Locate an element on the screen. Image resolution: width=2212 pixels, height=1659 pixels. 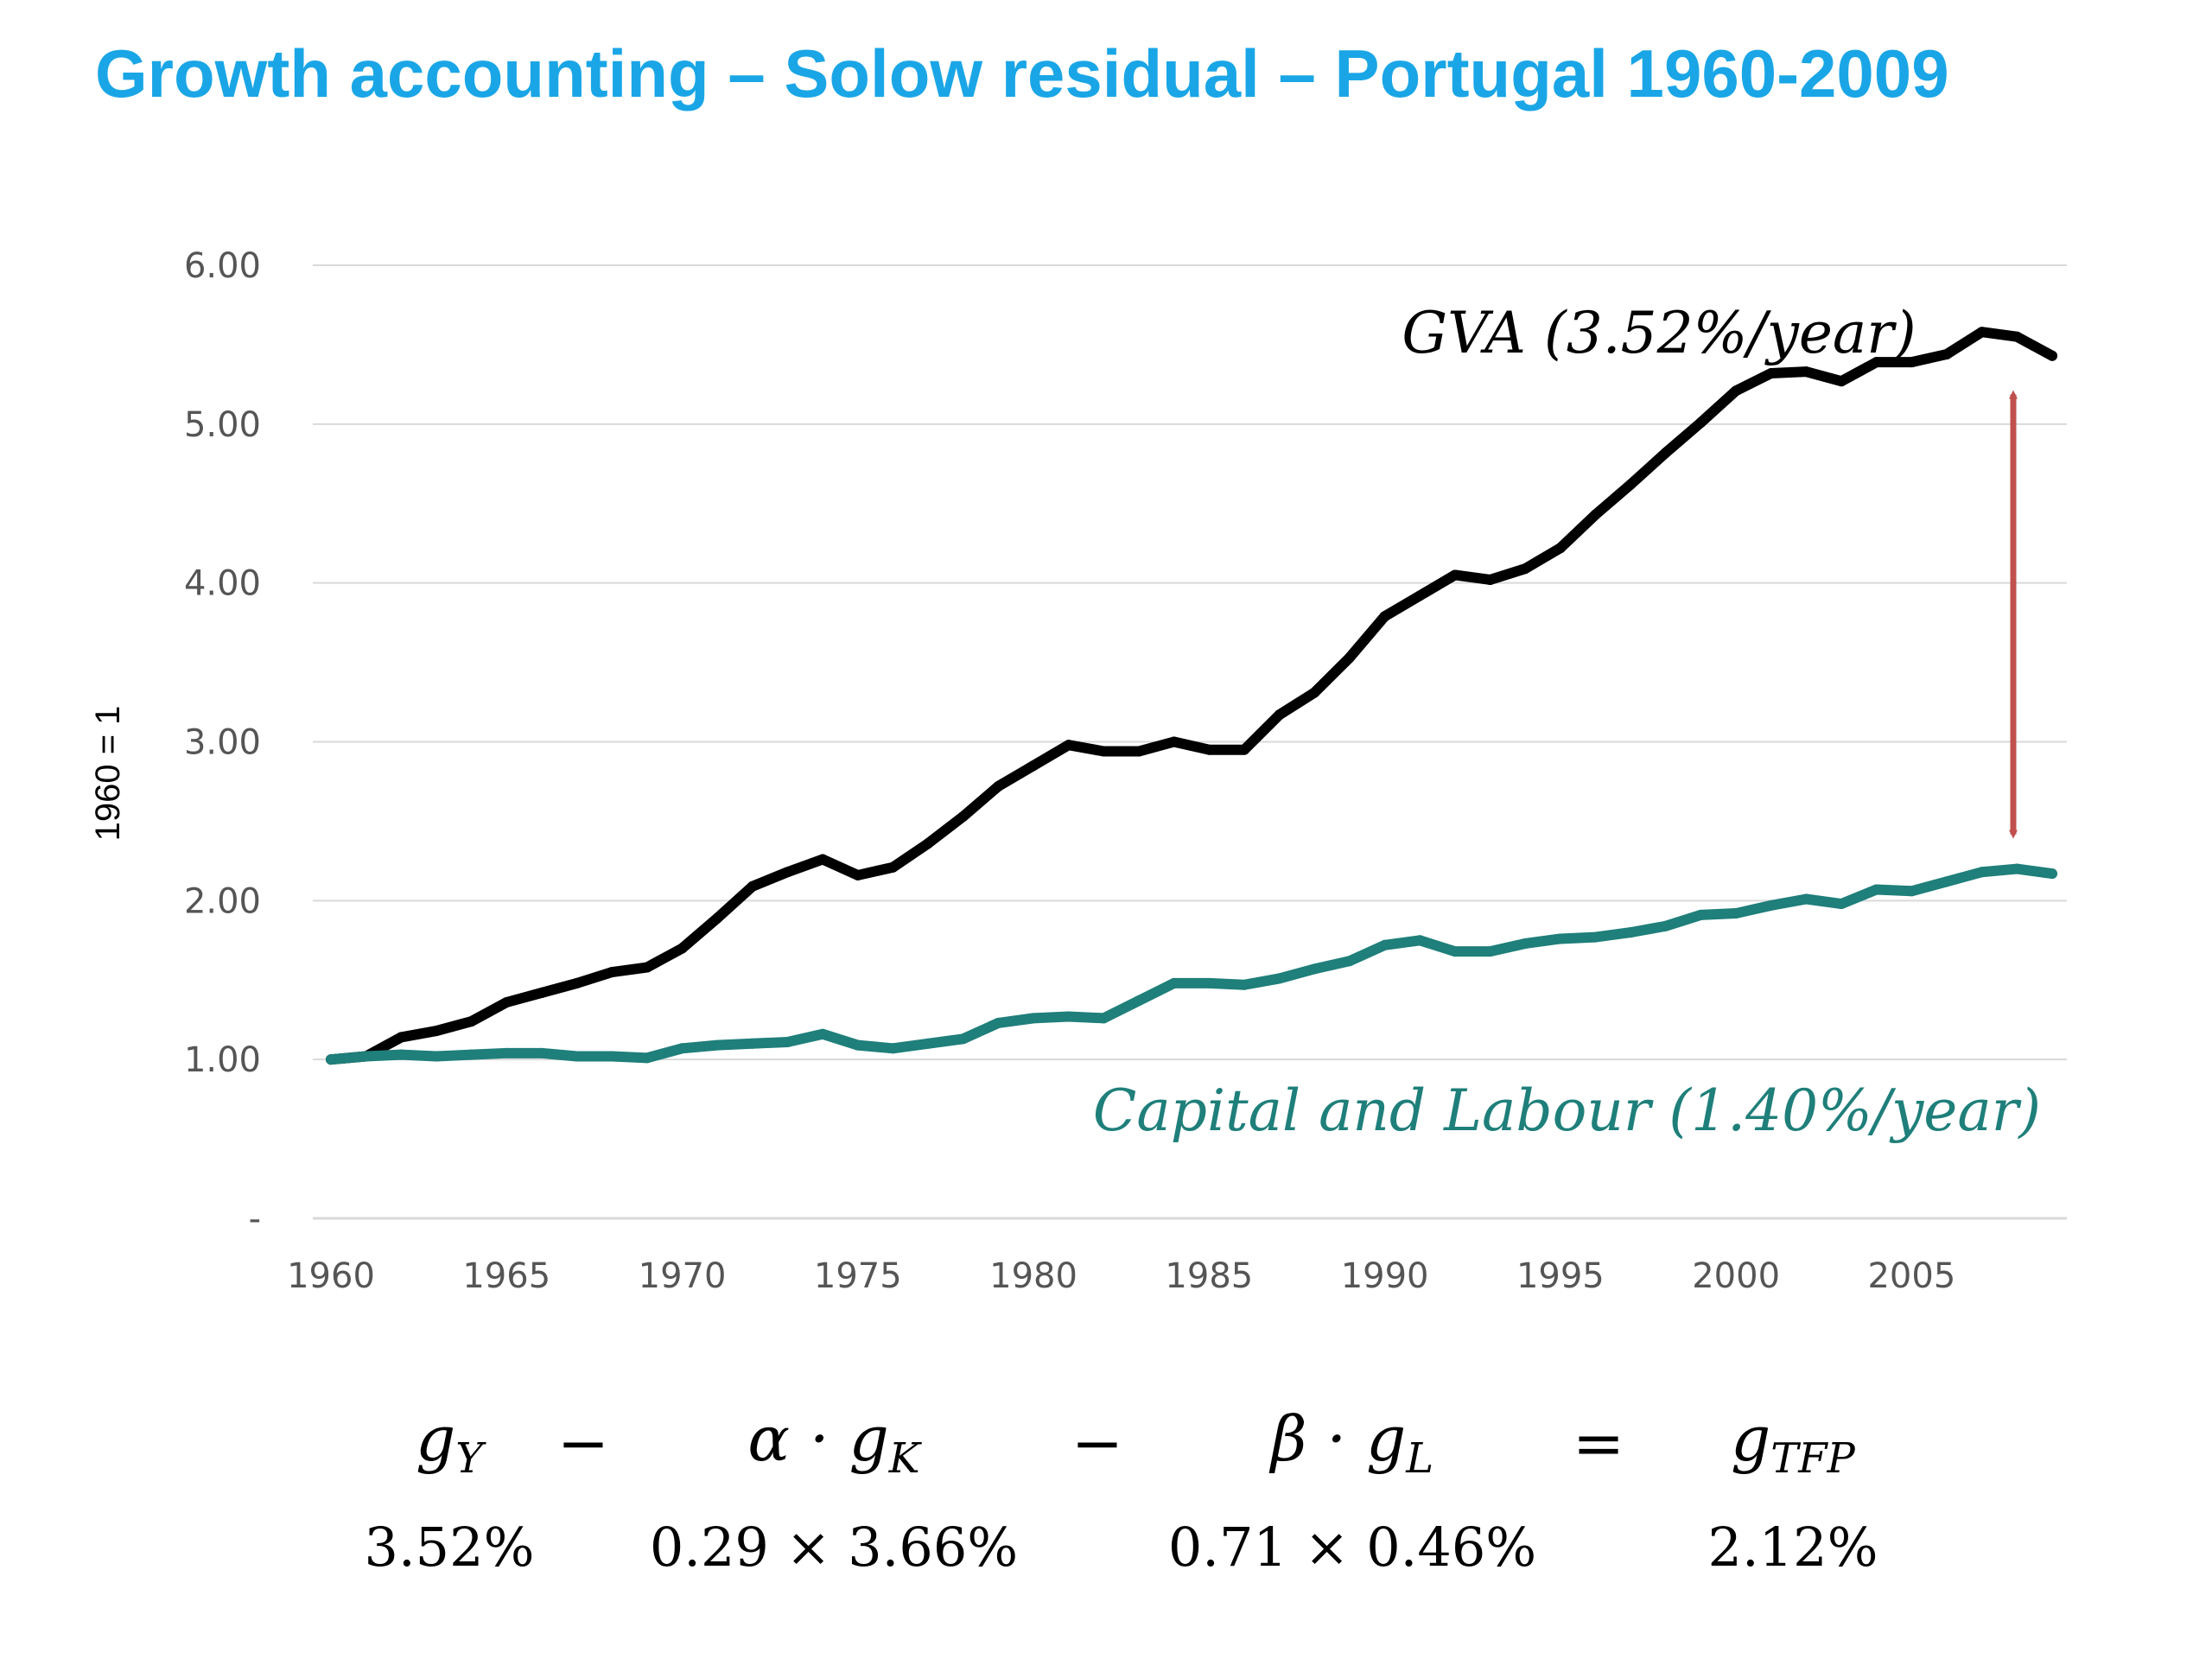
x-tick-label: 1985 is located at coordinates (1209, 1276).